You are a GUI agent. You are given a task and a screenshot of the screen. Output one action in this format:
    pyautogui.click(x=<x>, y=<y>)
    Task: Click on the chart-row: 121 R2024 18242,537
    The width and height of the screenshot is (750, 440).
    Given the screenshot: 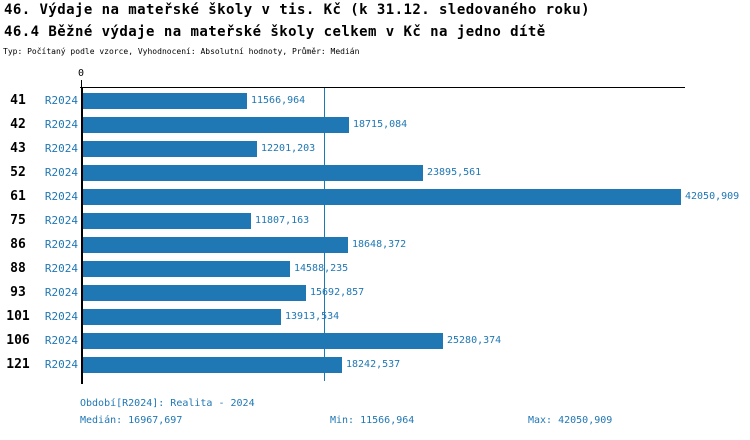 What is the action you would take?
    pyautogui.click(x=375, y=365)
    